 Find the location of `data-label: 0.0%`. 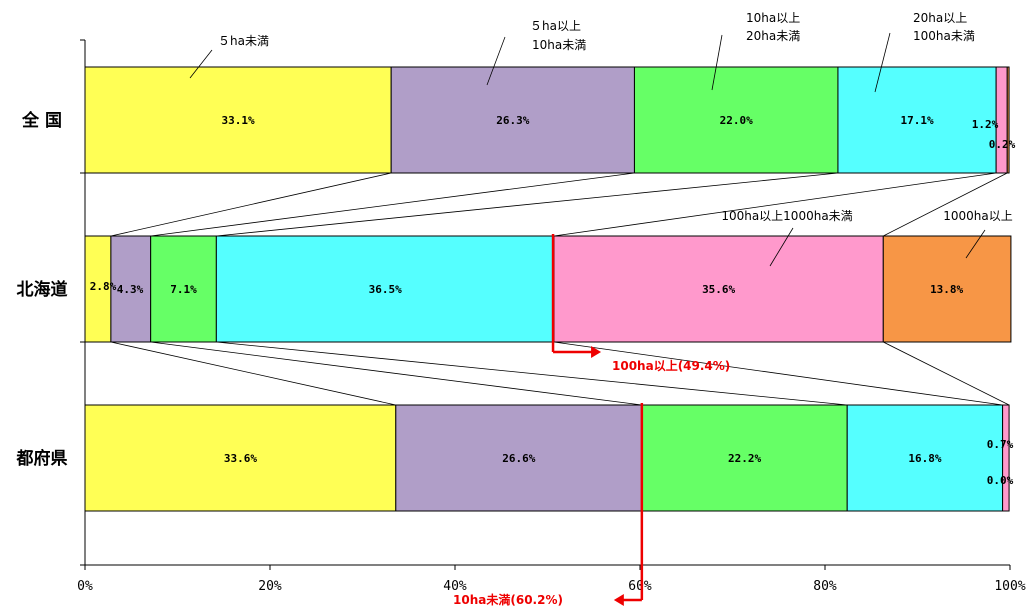

data-label: 0.0% is located at coordinates (1000, 480).